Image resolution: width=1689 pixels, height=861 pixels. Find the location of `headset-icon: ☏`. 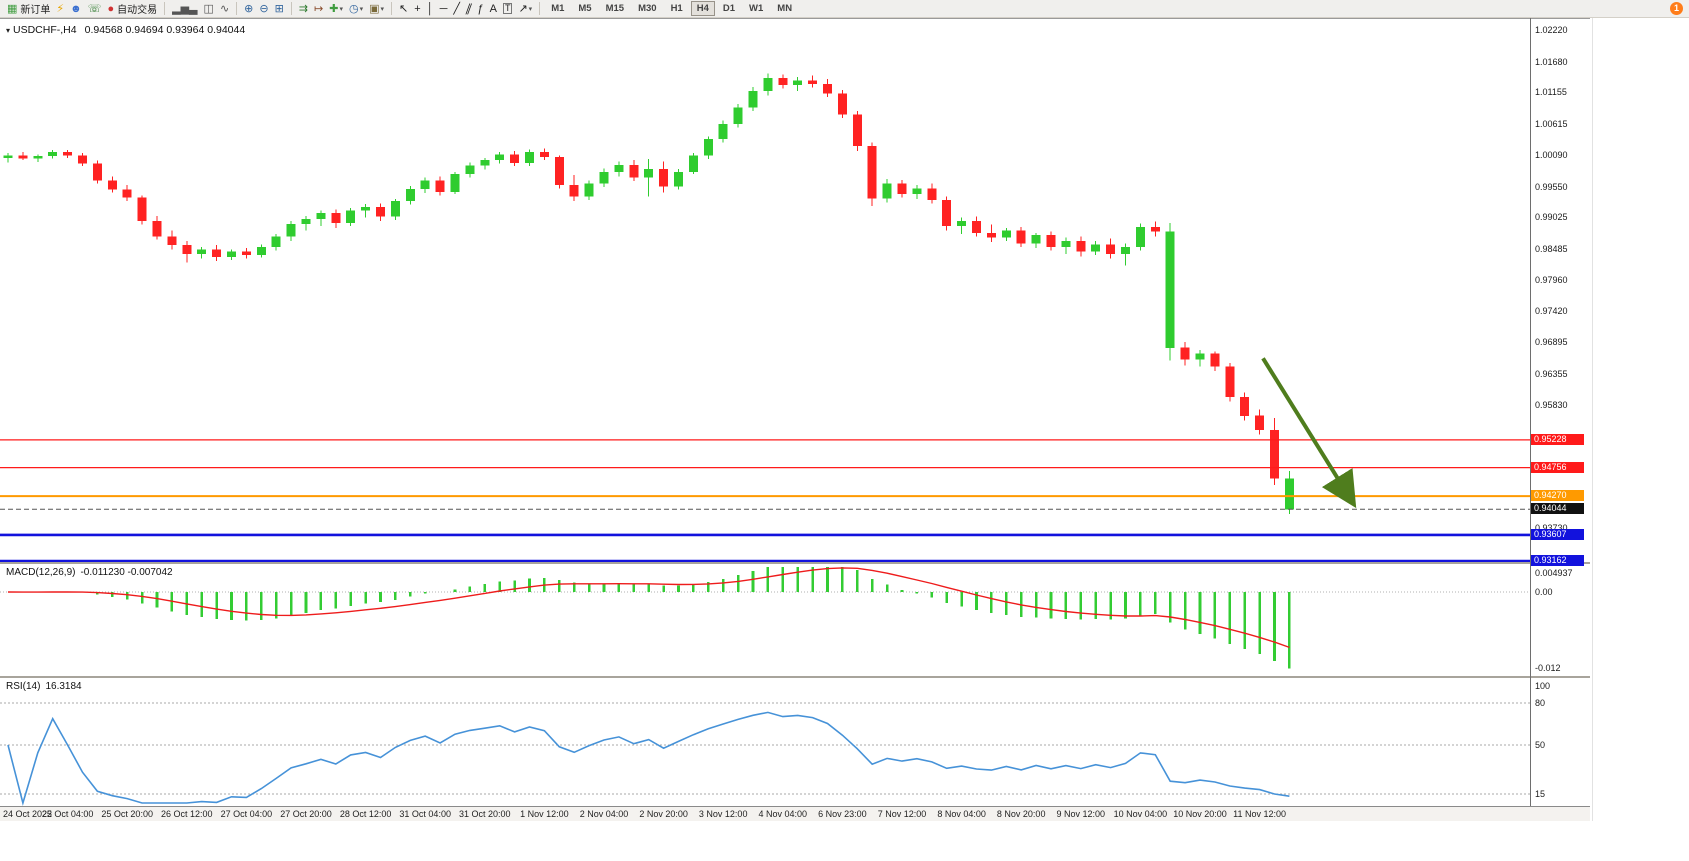

headset-icon: ☏ is located at coordinates (95, 9).